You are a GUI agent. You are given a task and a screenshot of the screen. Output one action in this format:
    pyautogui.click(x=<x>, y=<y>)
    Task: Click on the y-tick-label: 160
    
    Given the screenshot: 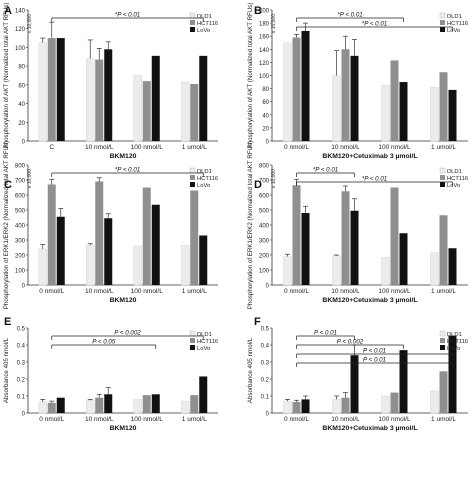 What is the action you would take?
    pyautogui.click(x=264, y=38)
    